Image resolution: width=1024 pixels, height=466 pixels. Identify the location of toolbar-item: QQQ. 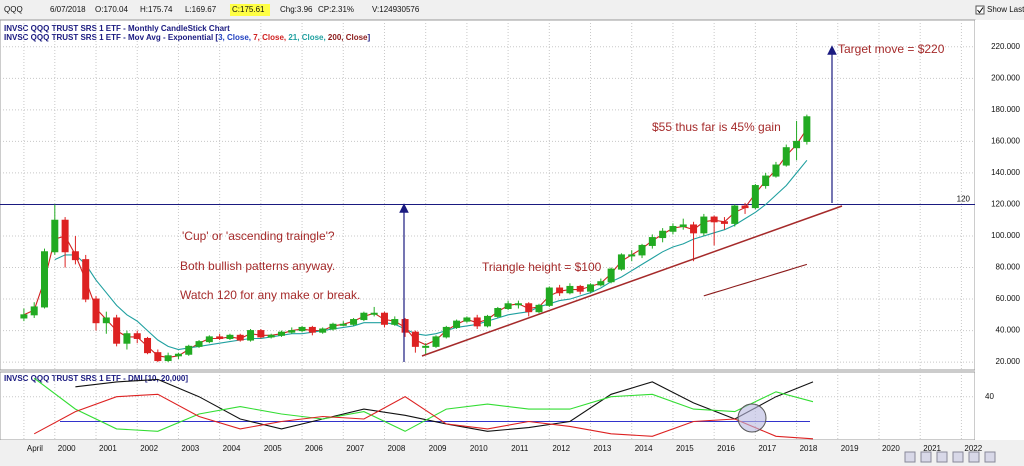
(13, 9).